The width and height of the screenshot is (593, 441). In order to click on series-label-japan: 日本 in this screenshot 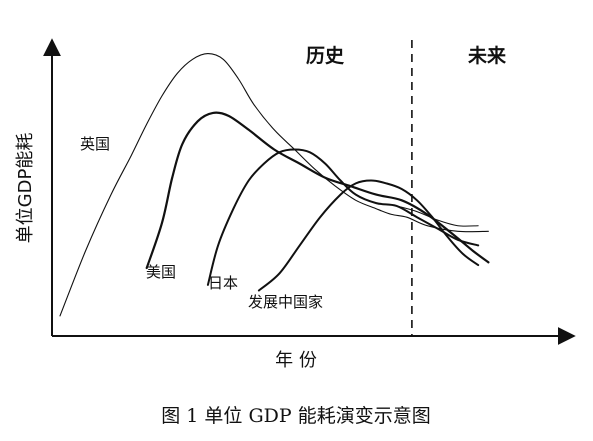, I will do `click(223, 283)`.